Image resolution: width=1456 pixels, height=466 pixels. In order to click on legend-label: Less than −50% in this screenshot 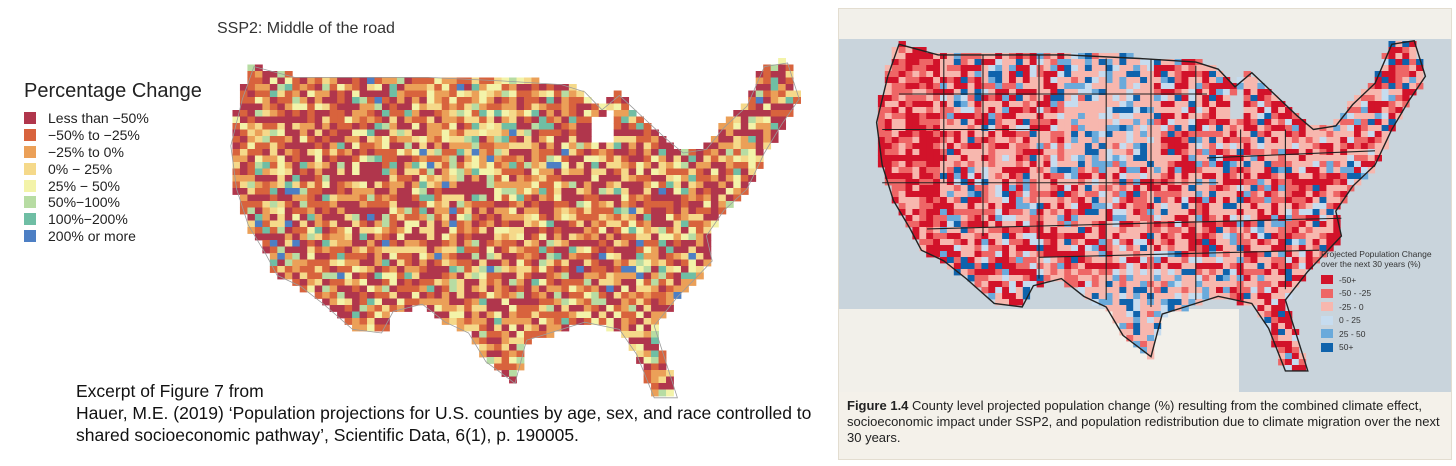, I will do `click(98, 118)`.